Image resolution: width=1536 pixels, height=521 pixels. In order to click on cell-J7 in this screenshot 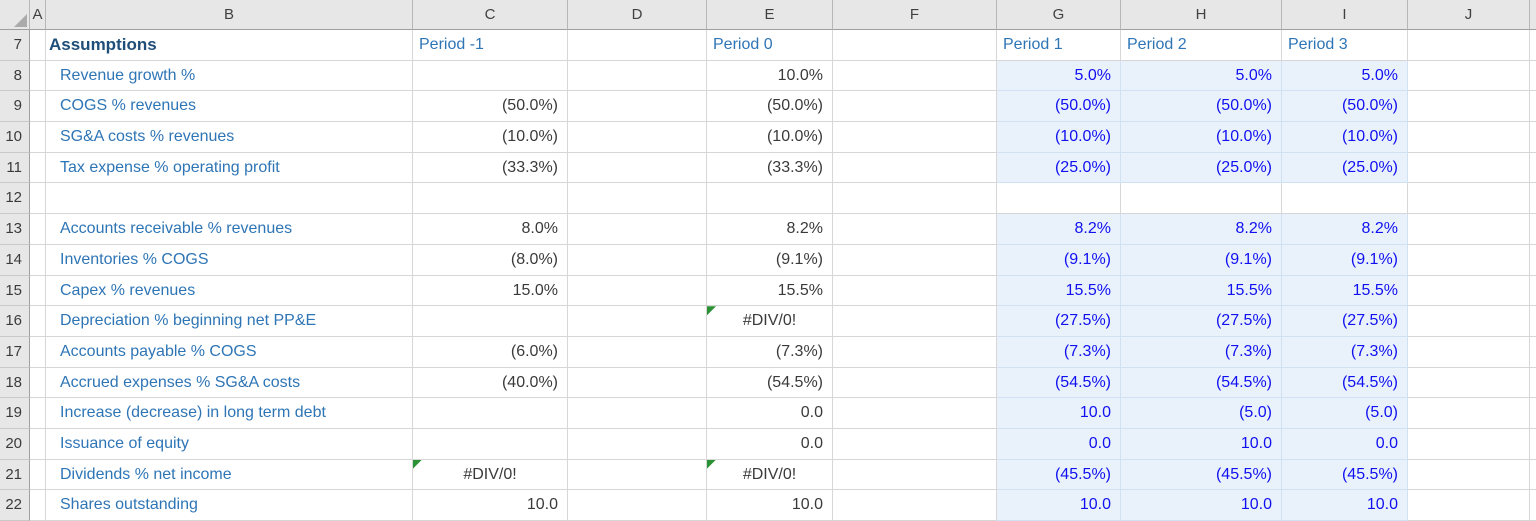, I will do `click(1469, 45)`.